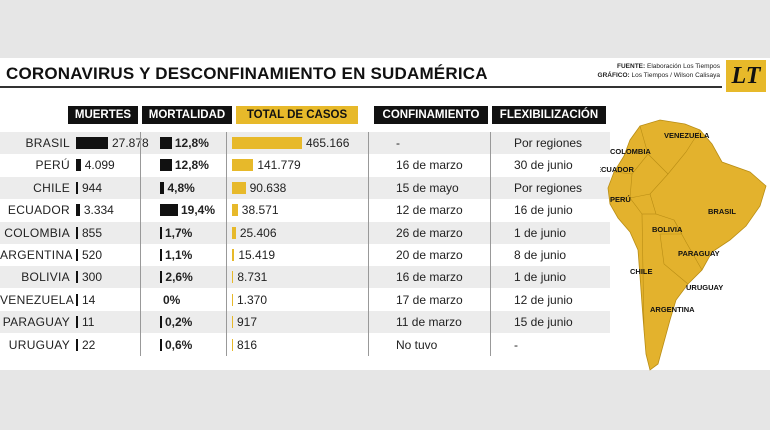 The image size is (770, 430). I want to click on map-label-country: URUGUAY, so click(704, 287).